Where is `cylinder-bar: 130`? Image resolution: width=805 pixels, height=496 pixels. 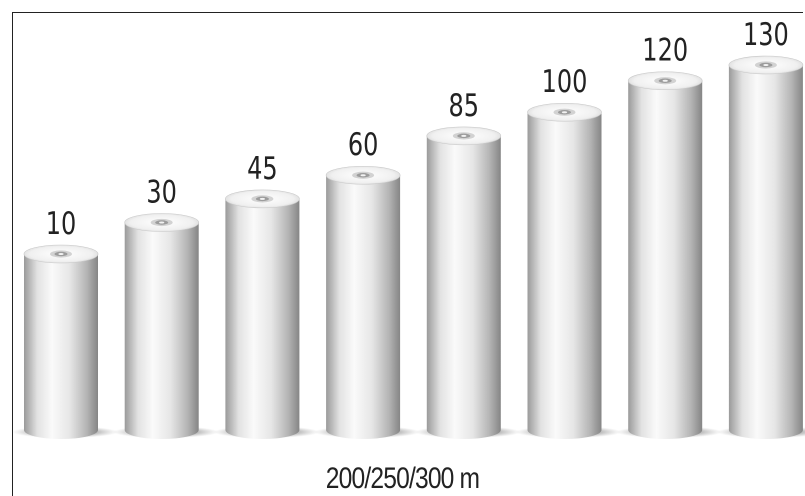
cylinder-bar: 130 is located at coordinates (760, 227).